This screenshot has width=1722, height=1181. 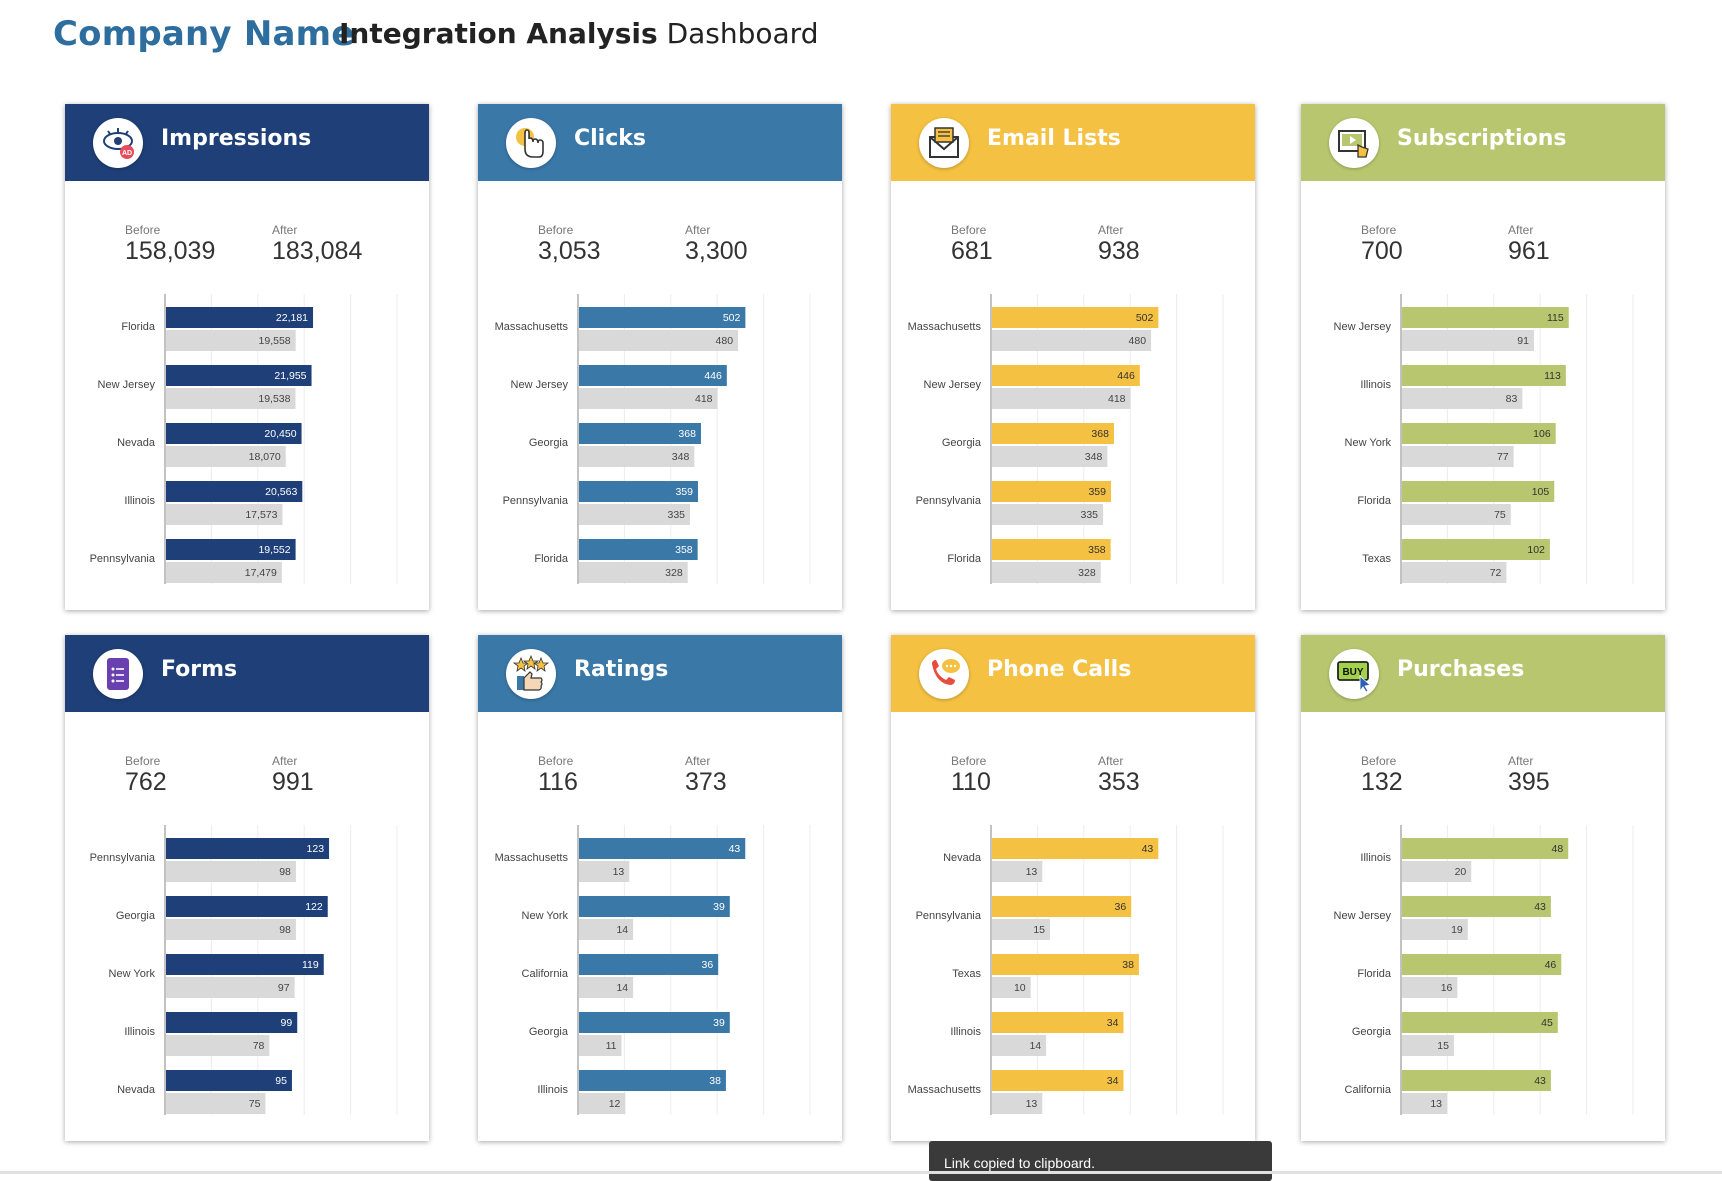 What do you see at coordinates (285, 930) in the screenshot?
I see `before-value-label: 98` at bounding box center [285, 930].